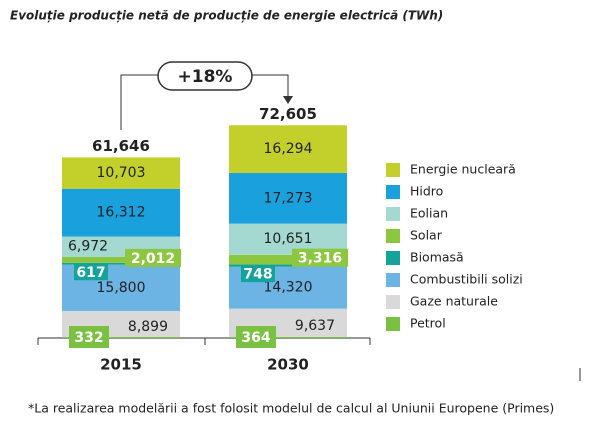 The image size is (614, 438). What do you see at coordinates (288, 365) in the screenshot?
I see `x-tick-label: 2030` at bounding box center [288, 365].